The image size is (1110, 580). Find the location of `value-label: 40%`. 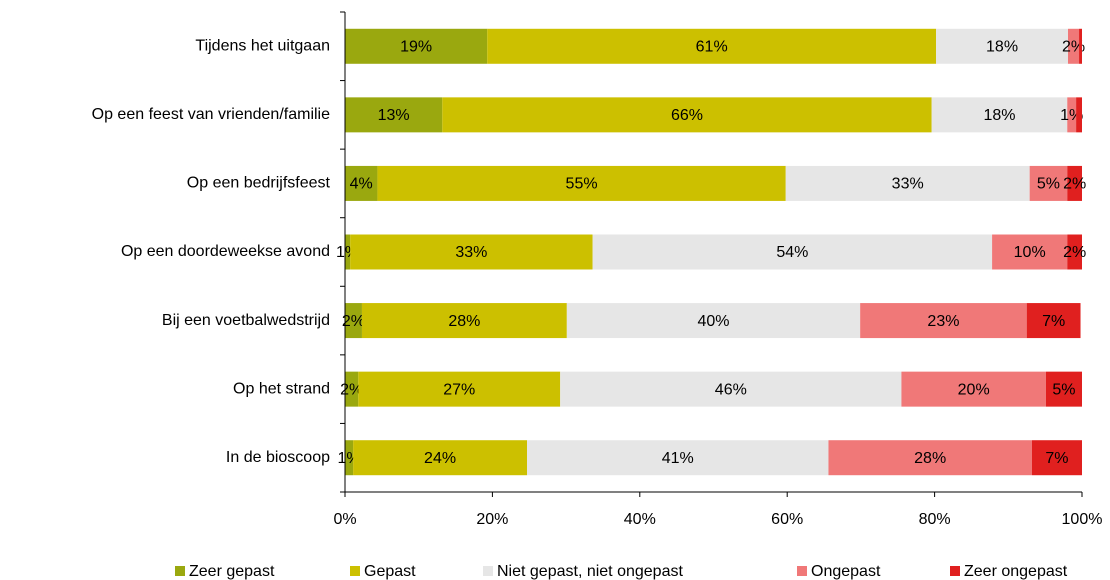

value-label: 40% is located at coordinates (713, 321).